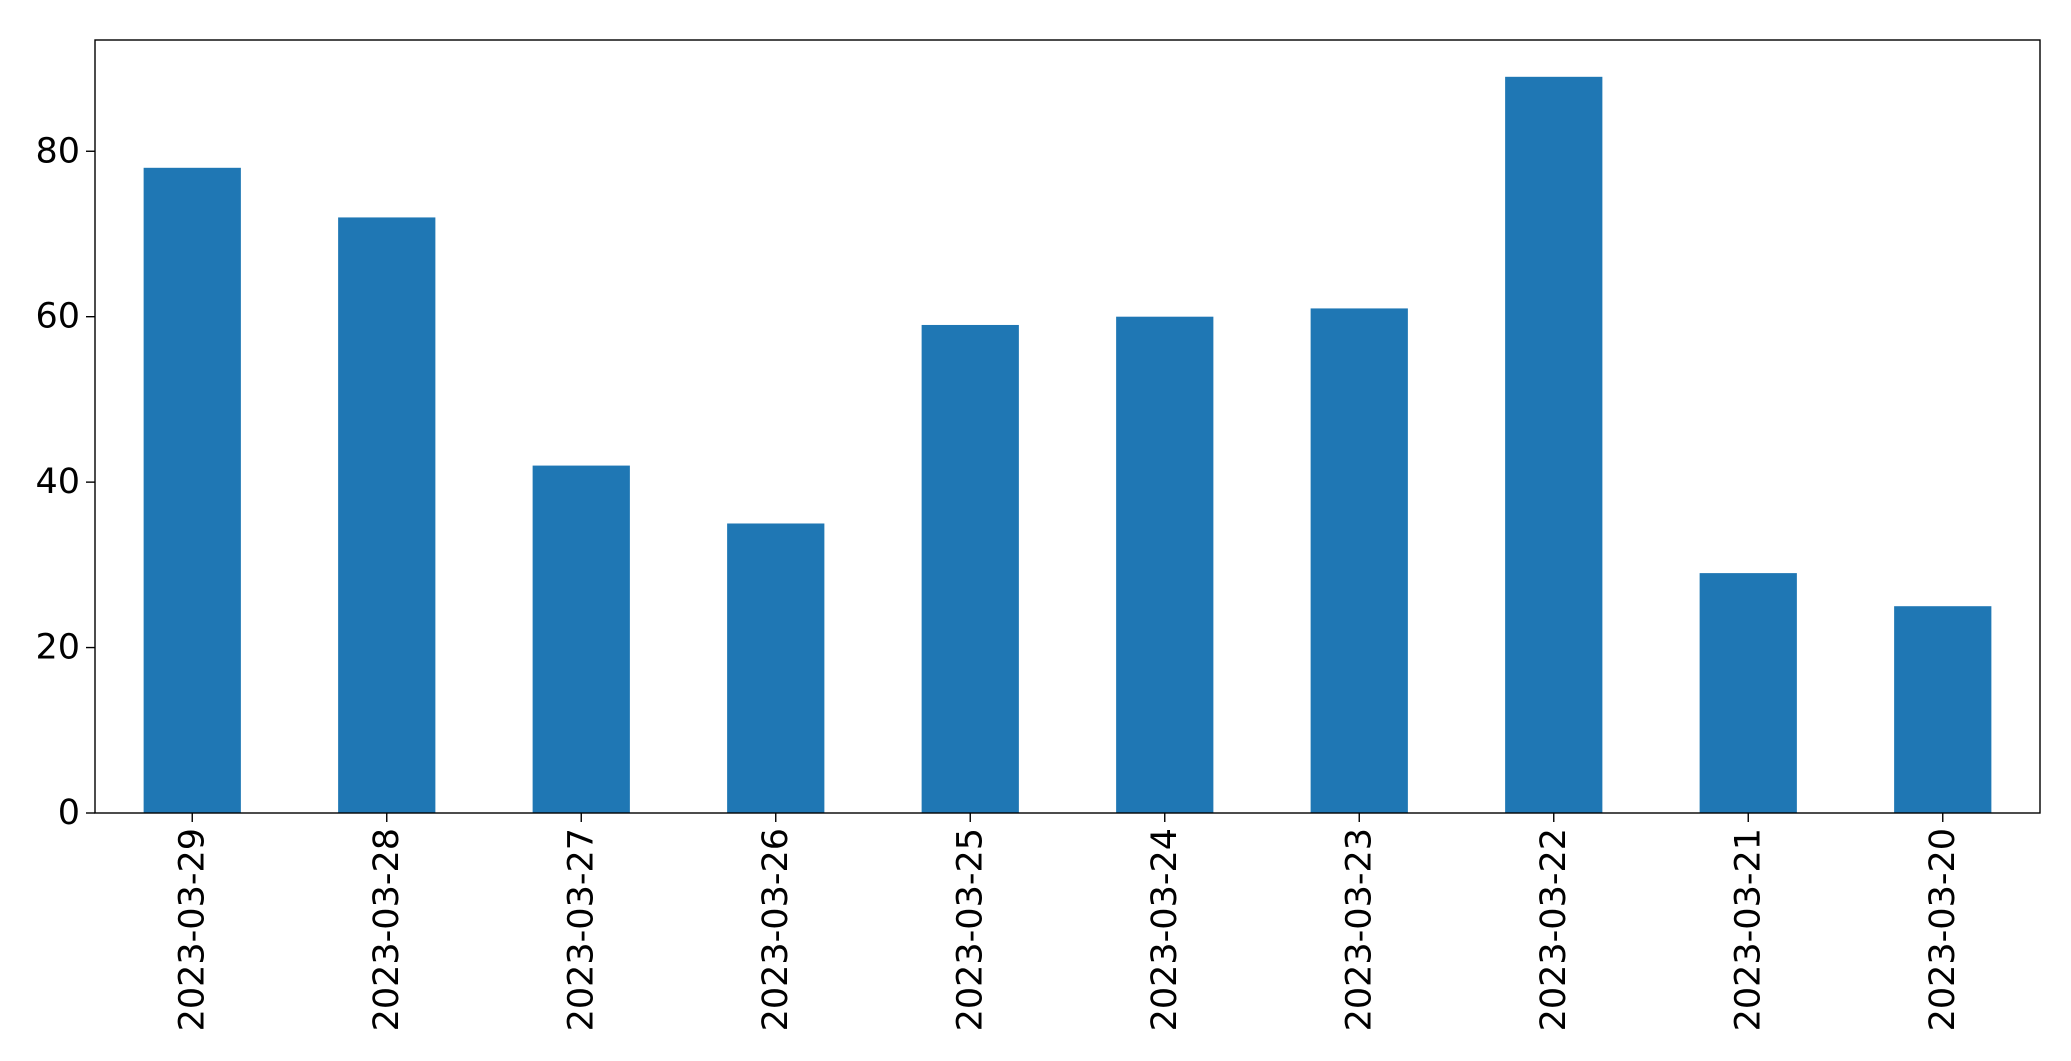 The width and height of the screenshot is (2071, 1061). Describe the element at coordinates (1943, 929) in the screenshot. I see `x-tick-label-2023-03-20: 2023-03-20` at that location.